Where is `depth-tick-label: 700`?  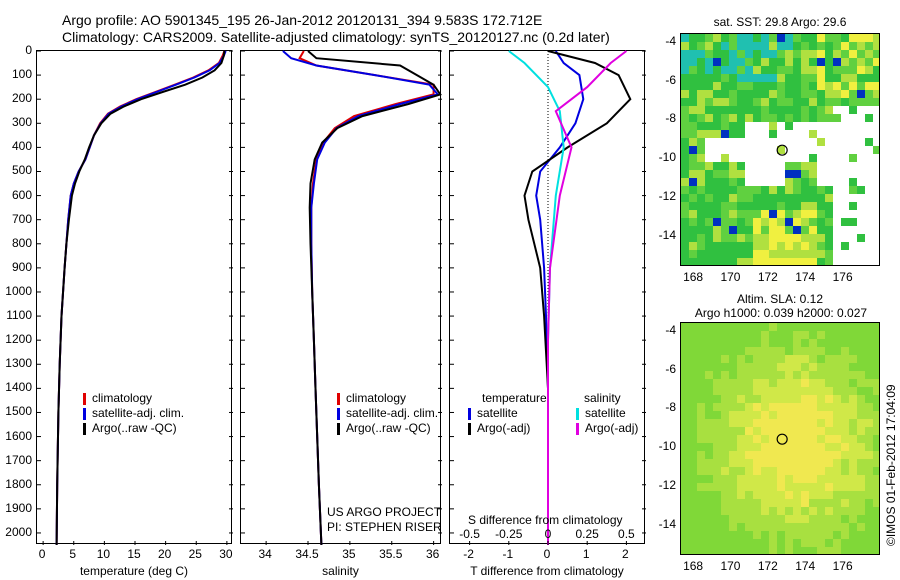 depth-tick-label: 700 is located at coordinates (21, 218).